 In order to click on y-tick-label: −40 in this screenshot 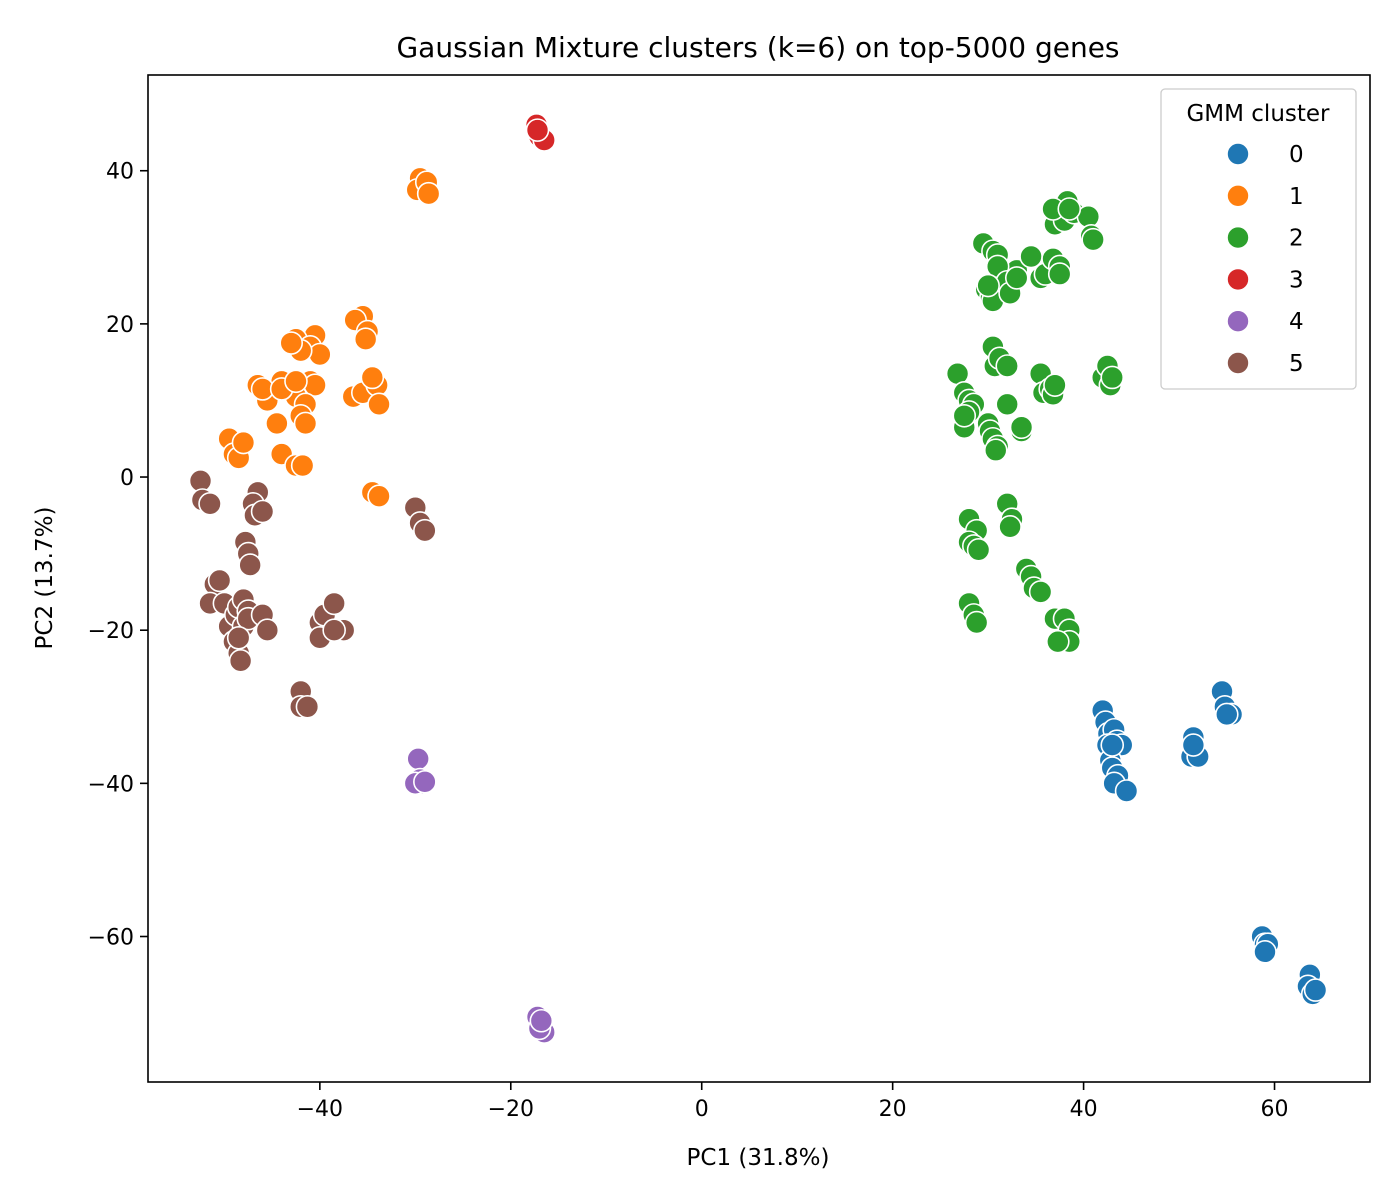, I will do `click(111, 784)`.